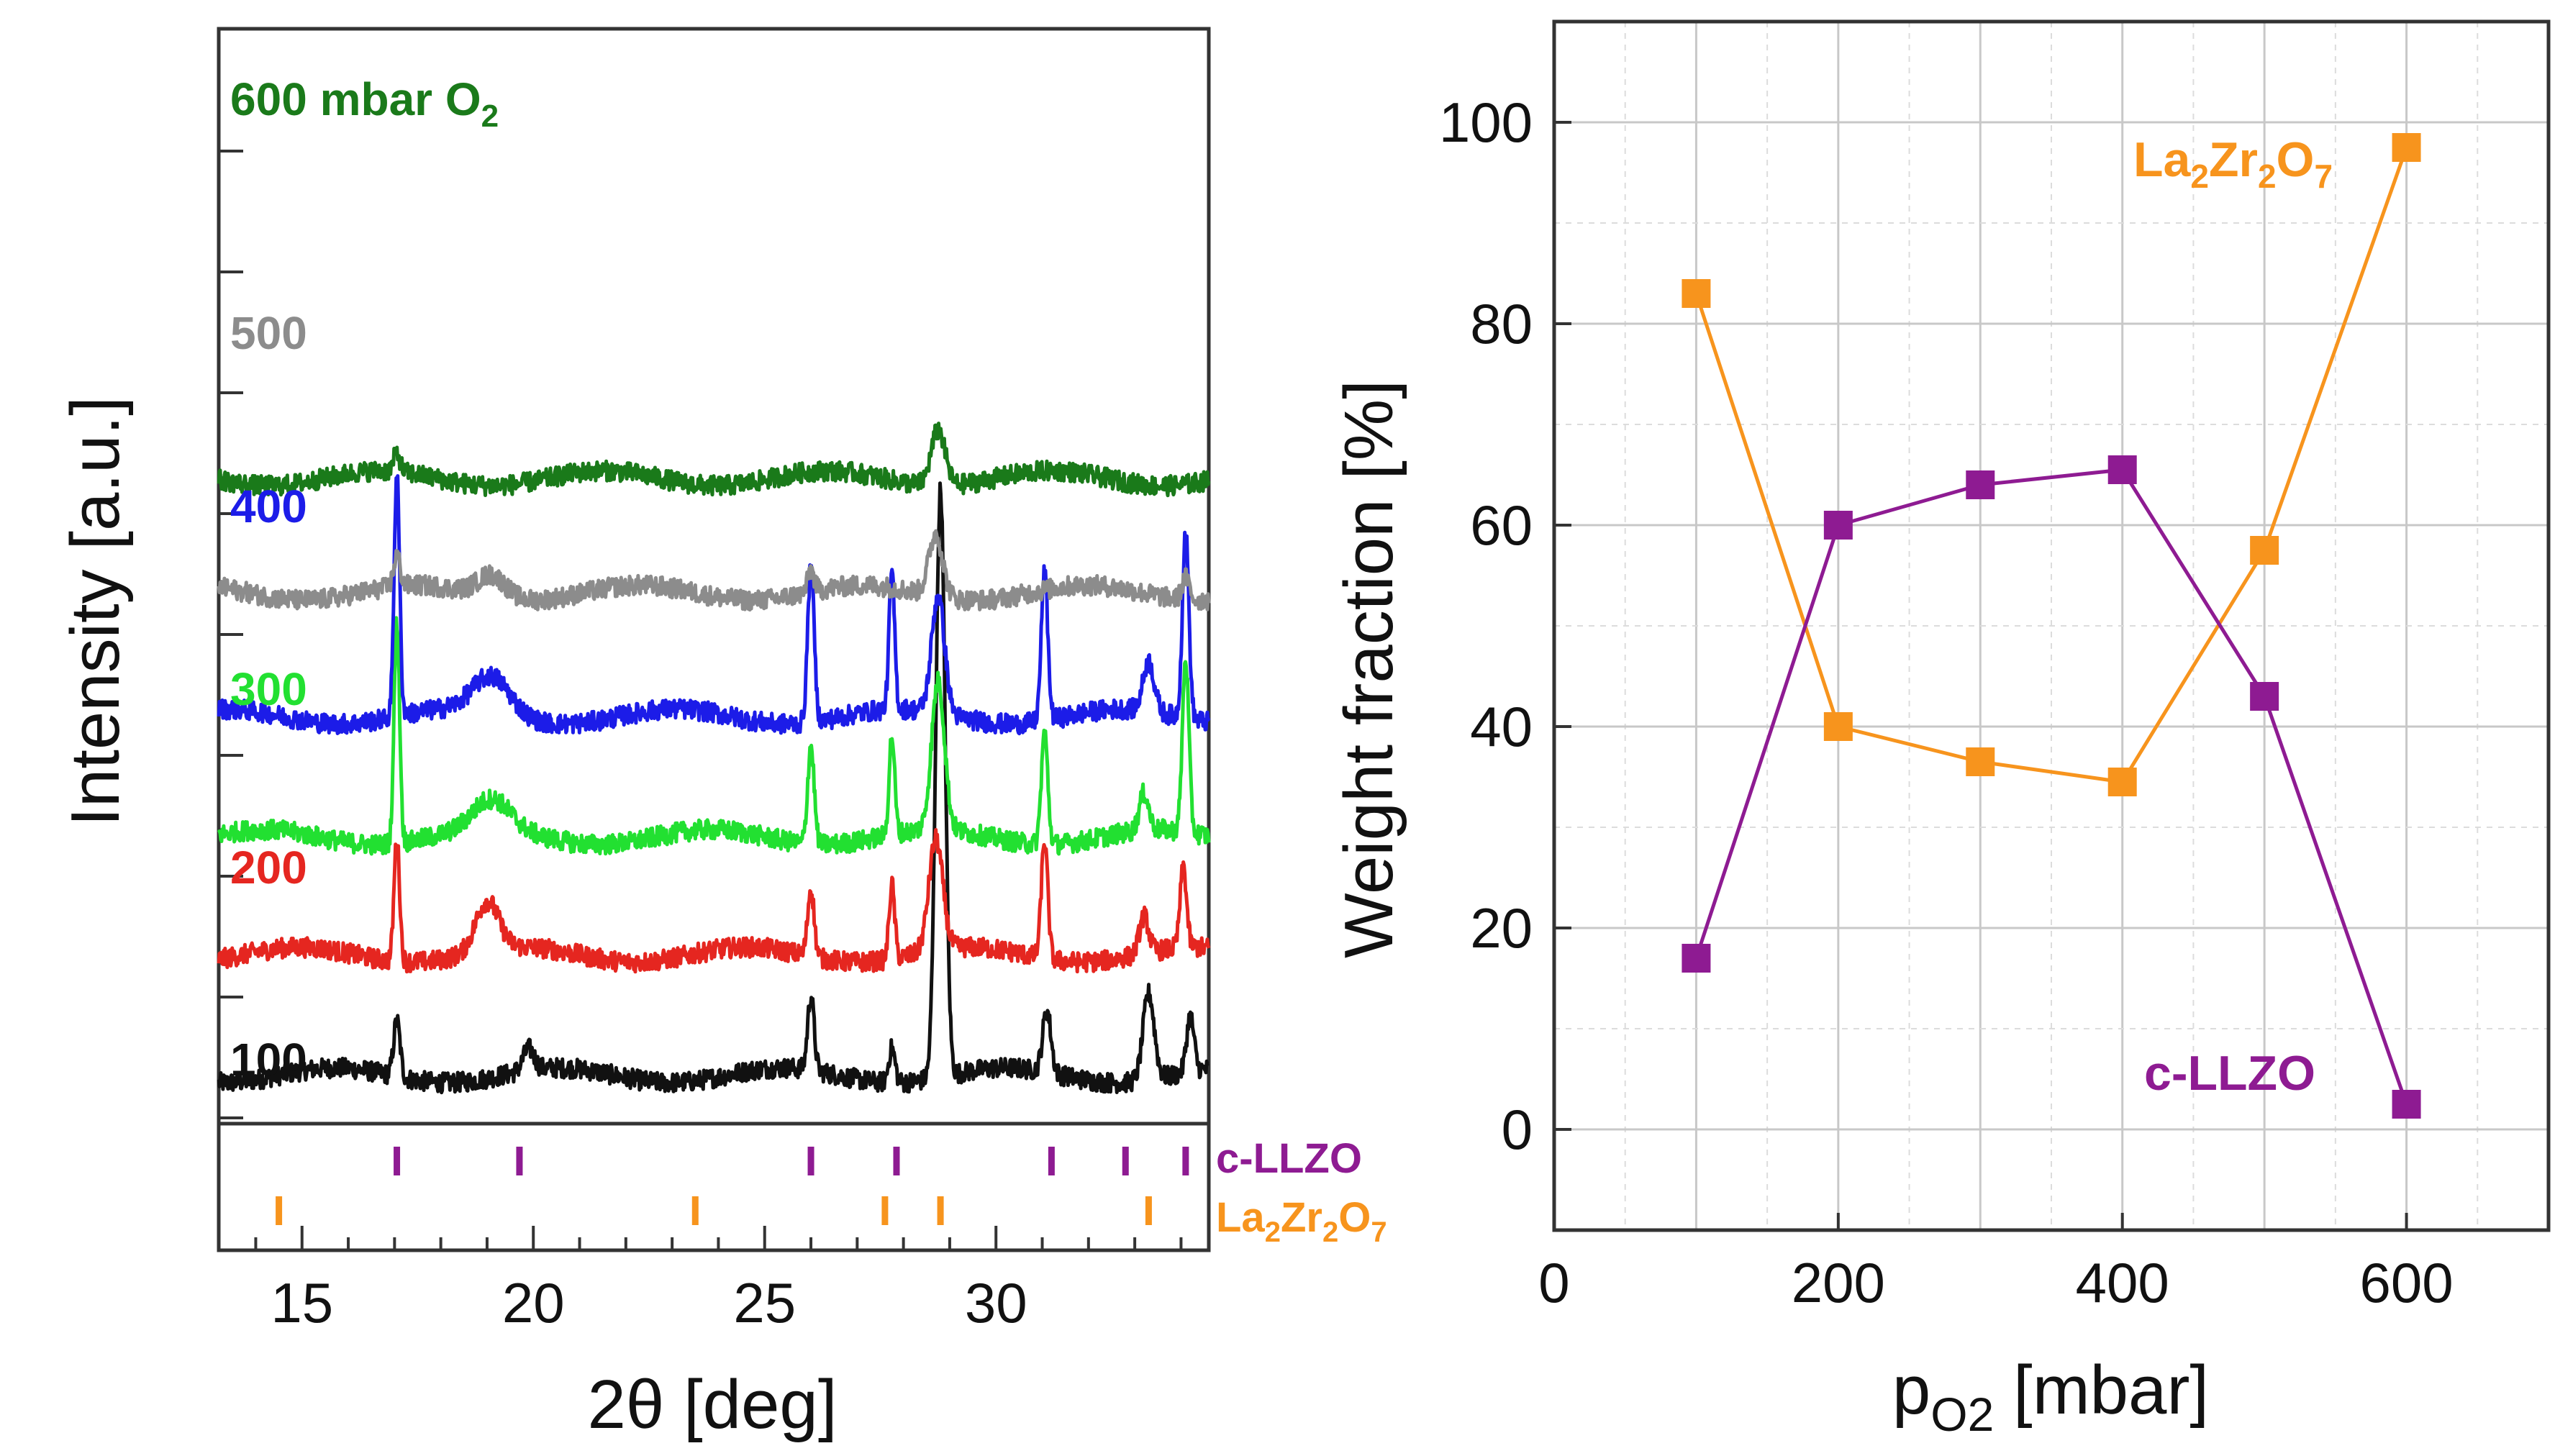  Describe the element at coordinates (718, 1280) in the screenshot. I see `xrd-x-ticks: 15 20 25 30` at that location.